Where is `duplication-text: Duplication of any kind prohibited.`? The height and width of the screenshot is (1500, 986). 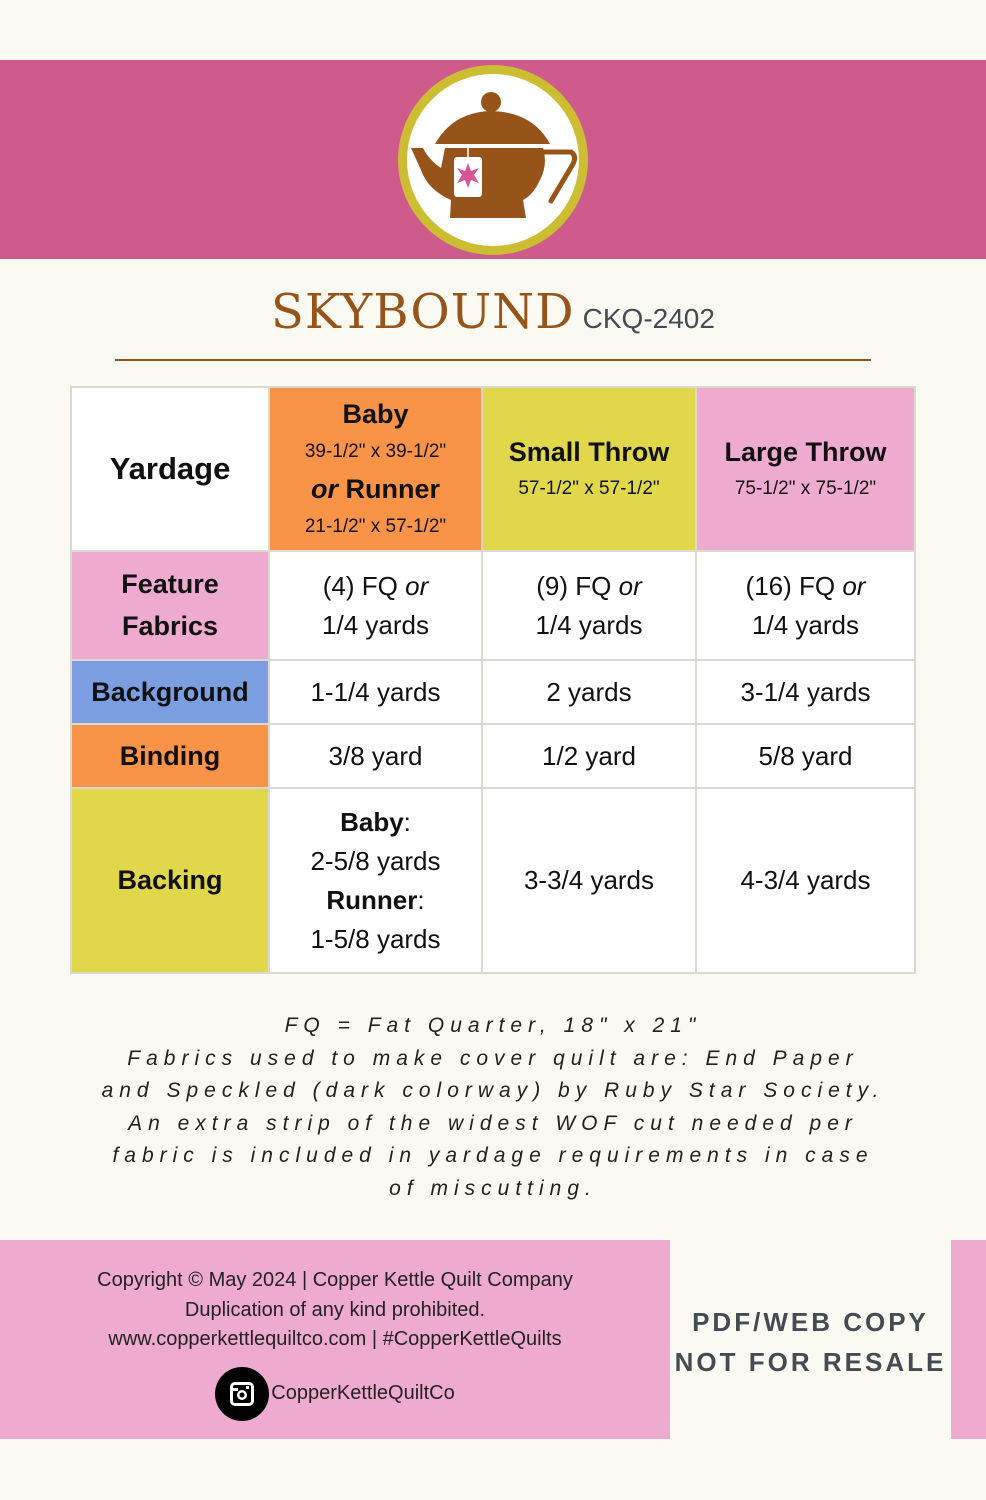 duplication-text: Duplication of any kind prohibited. is located at coordinates (335, 1309).